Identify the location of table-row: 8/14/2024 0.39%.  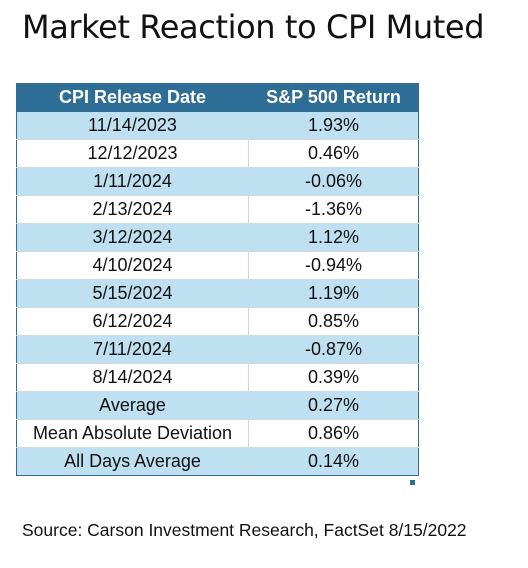
(217, 377).